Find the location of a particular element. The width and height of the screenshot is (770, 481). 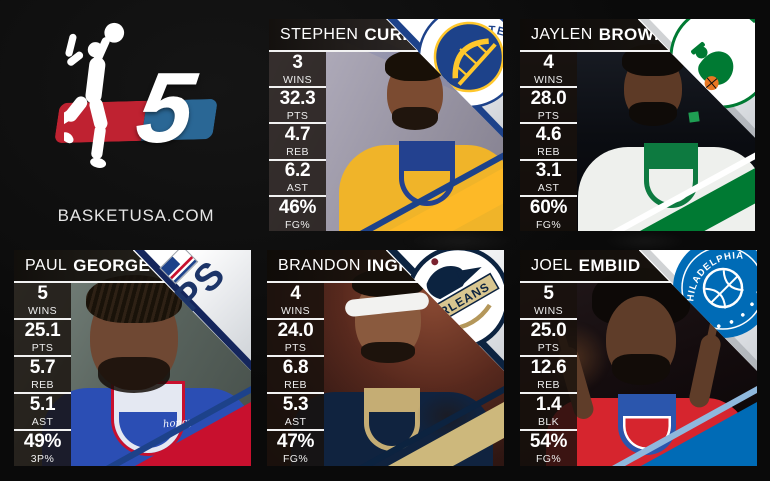

stat-value: 28.0 is located at coordinates (548, 99).